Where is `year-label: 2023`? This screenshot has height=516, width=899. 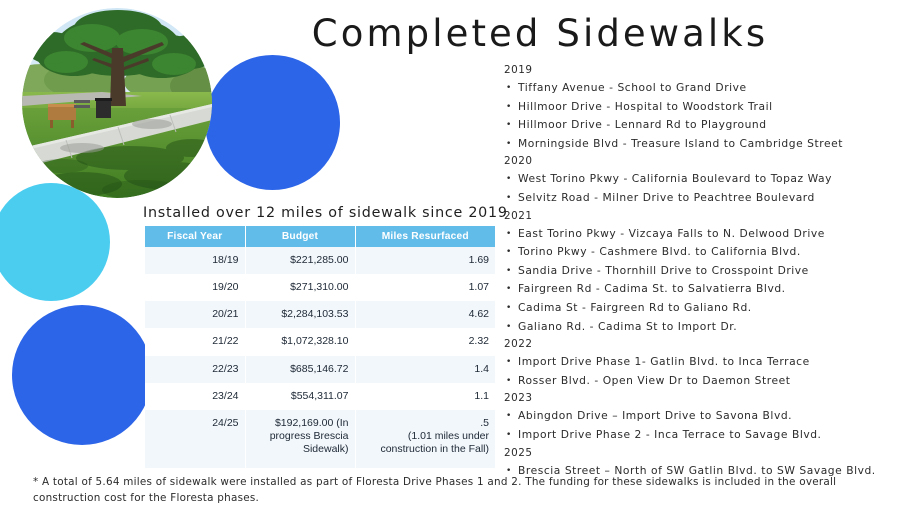
year-label: 2023 is located at coordinates (518, 398).